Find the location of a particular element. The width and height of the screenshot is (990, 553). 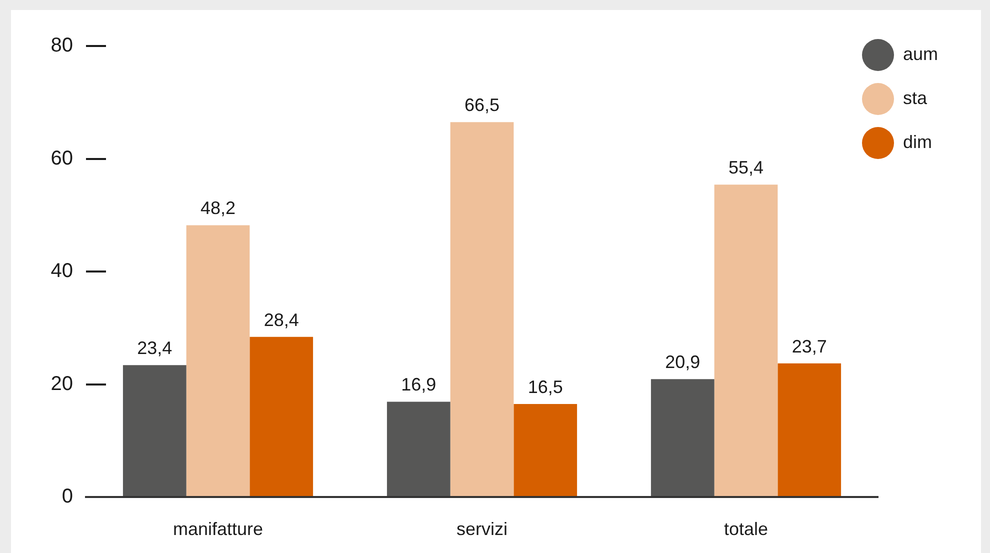

x-tick-label: totale is located at coordinates (746, 528).